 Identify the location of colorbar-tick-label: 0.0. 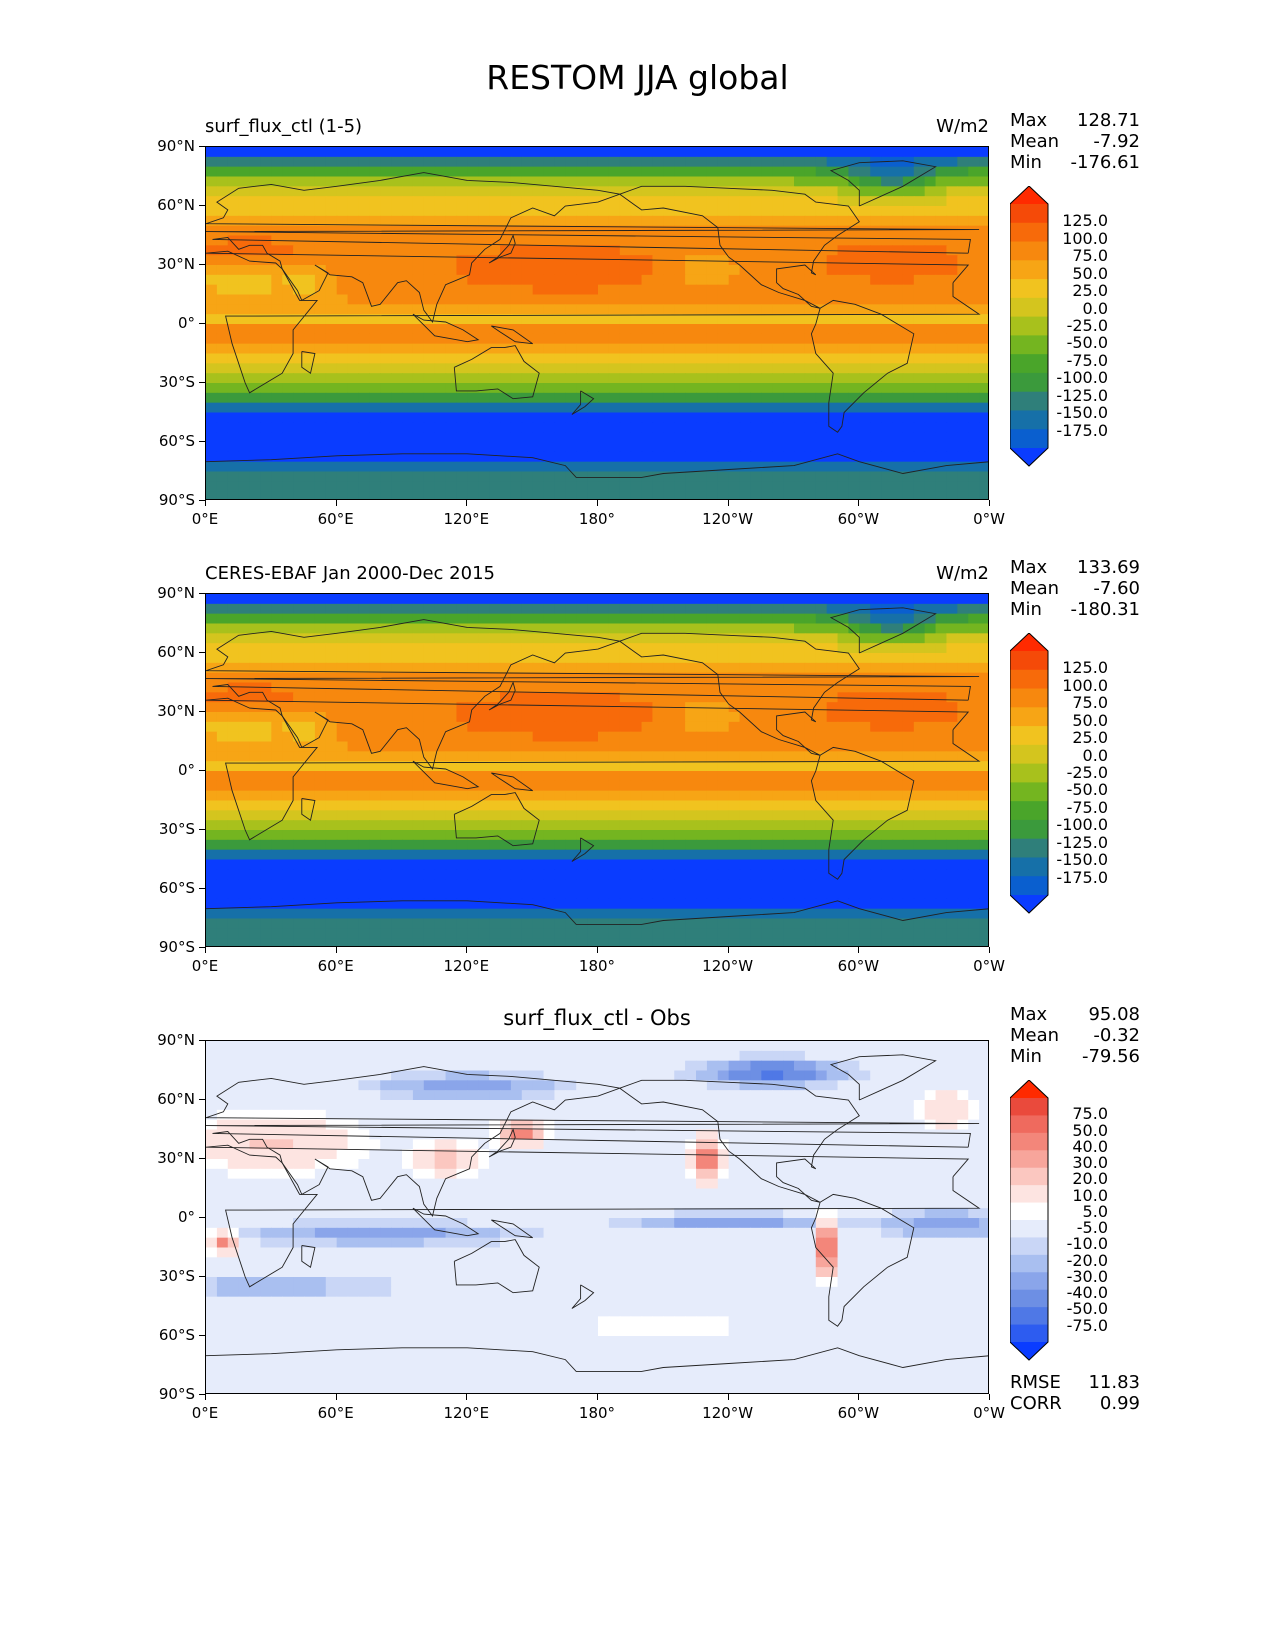
(1095, 308).